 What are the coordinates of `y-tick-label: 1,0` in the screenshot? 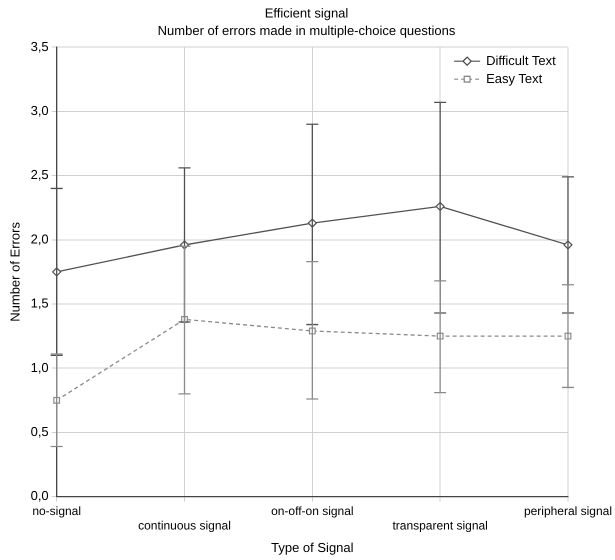 It's located at (39, 367).